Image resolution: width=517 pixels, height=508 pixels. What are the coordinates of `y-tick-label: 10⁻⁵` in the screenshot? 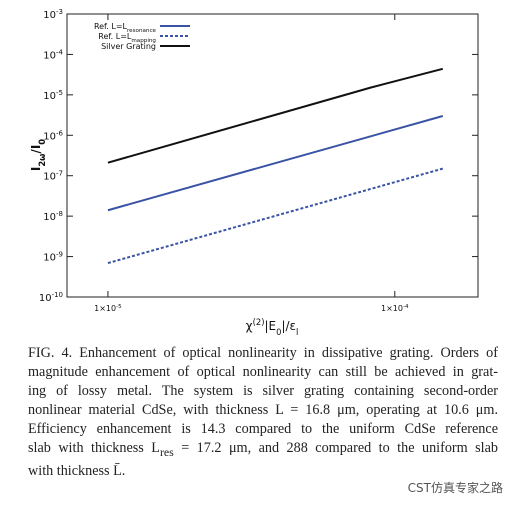 It's located at (53, 95).